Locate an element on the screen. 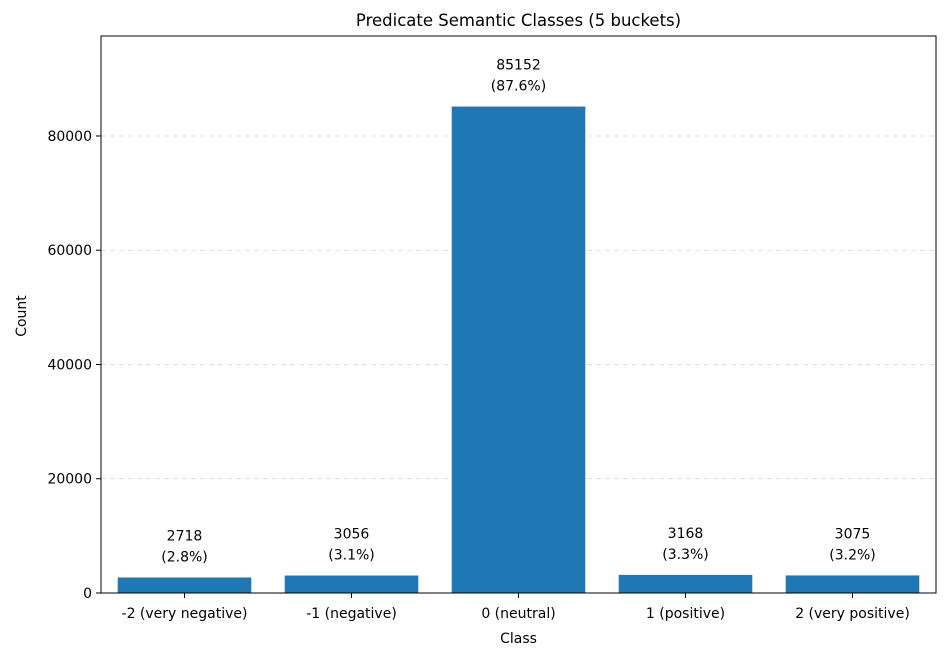 The height and width of the screenshot is (659, 947). bar-value-label: 3075 is located at coordinates (853, 534).